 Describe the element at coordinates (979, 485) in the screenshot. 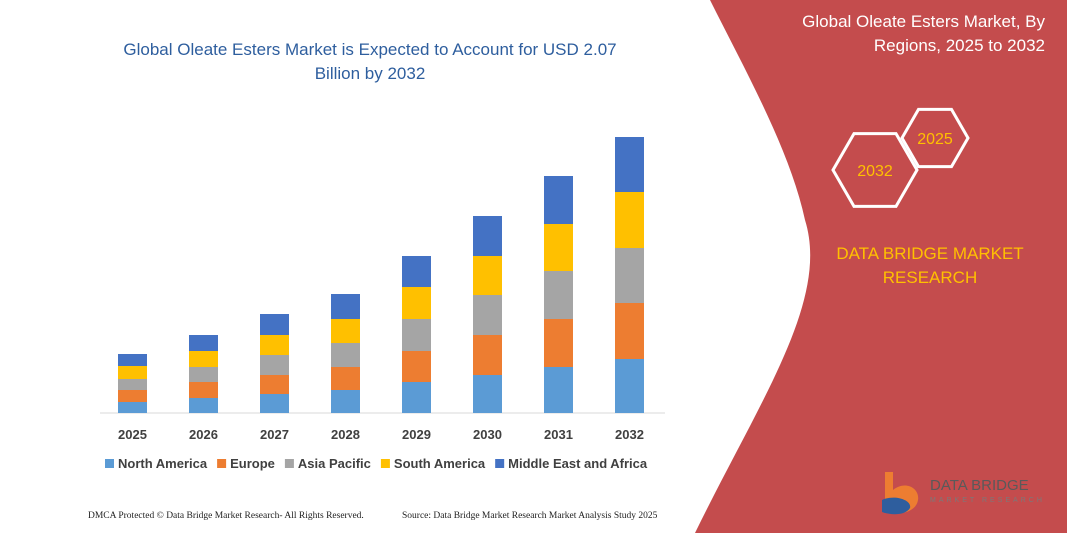

I see `logo-name: DATA BRIDGE` at that location.